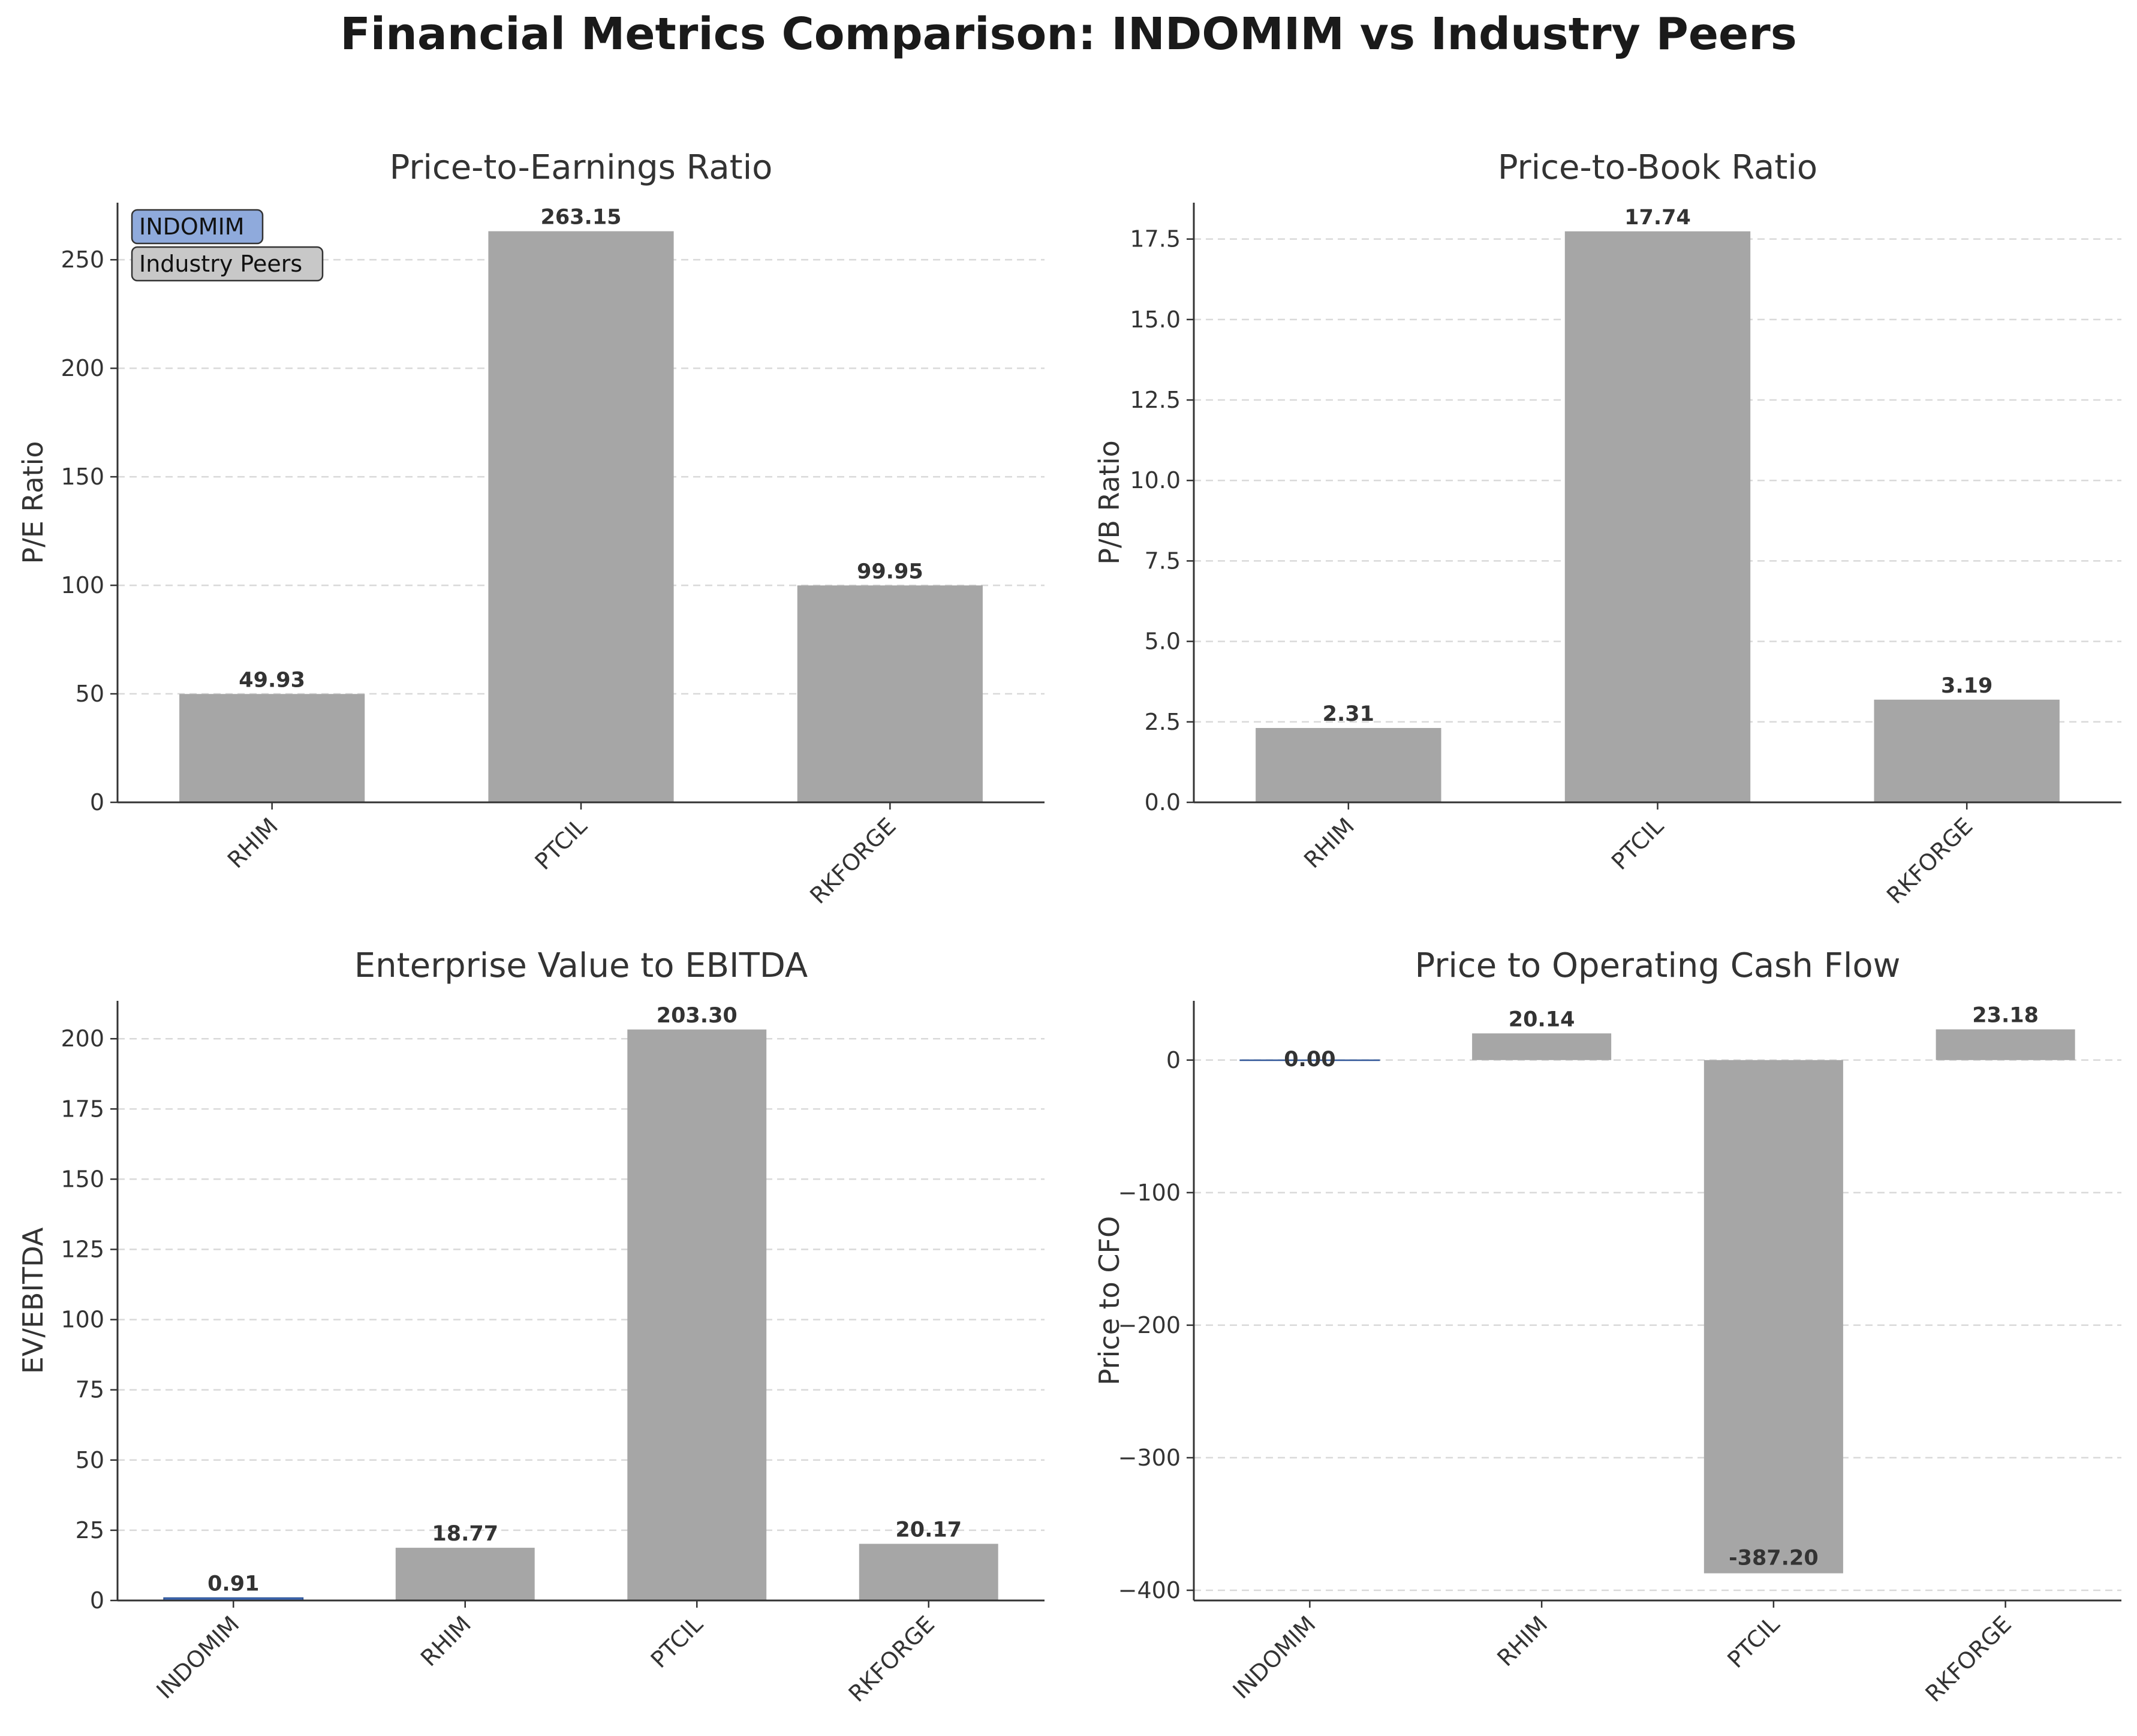  What do you see at coordinates (1149, 1590) in the screenshot?
I see `y-tick-label: −400` at bounding box center [1149, 1590].